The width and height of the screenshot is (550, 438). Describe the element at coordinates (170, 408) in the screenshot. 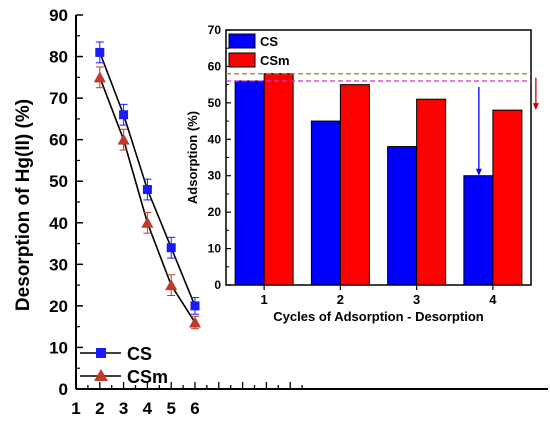

I see `main-x-tick-label: 5` at that location.